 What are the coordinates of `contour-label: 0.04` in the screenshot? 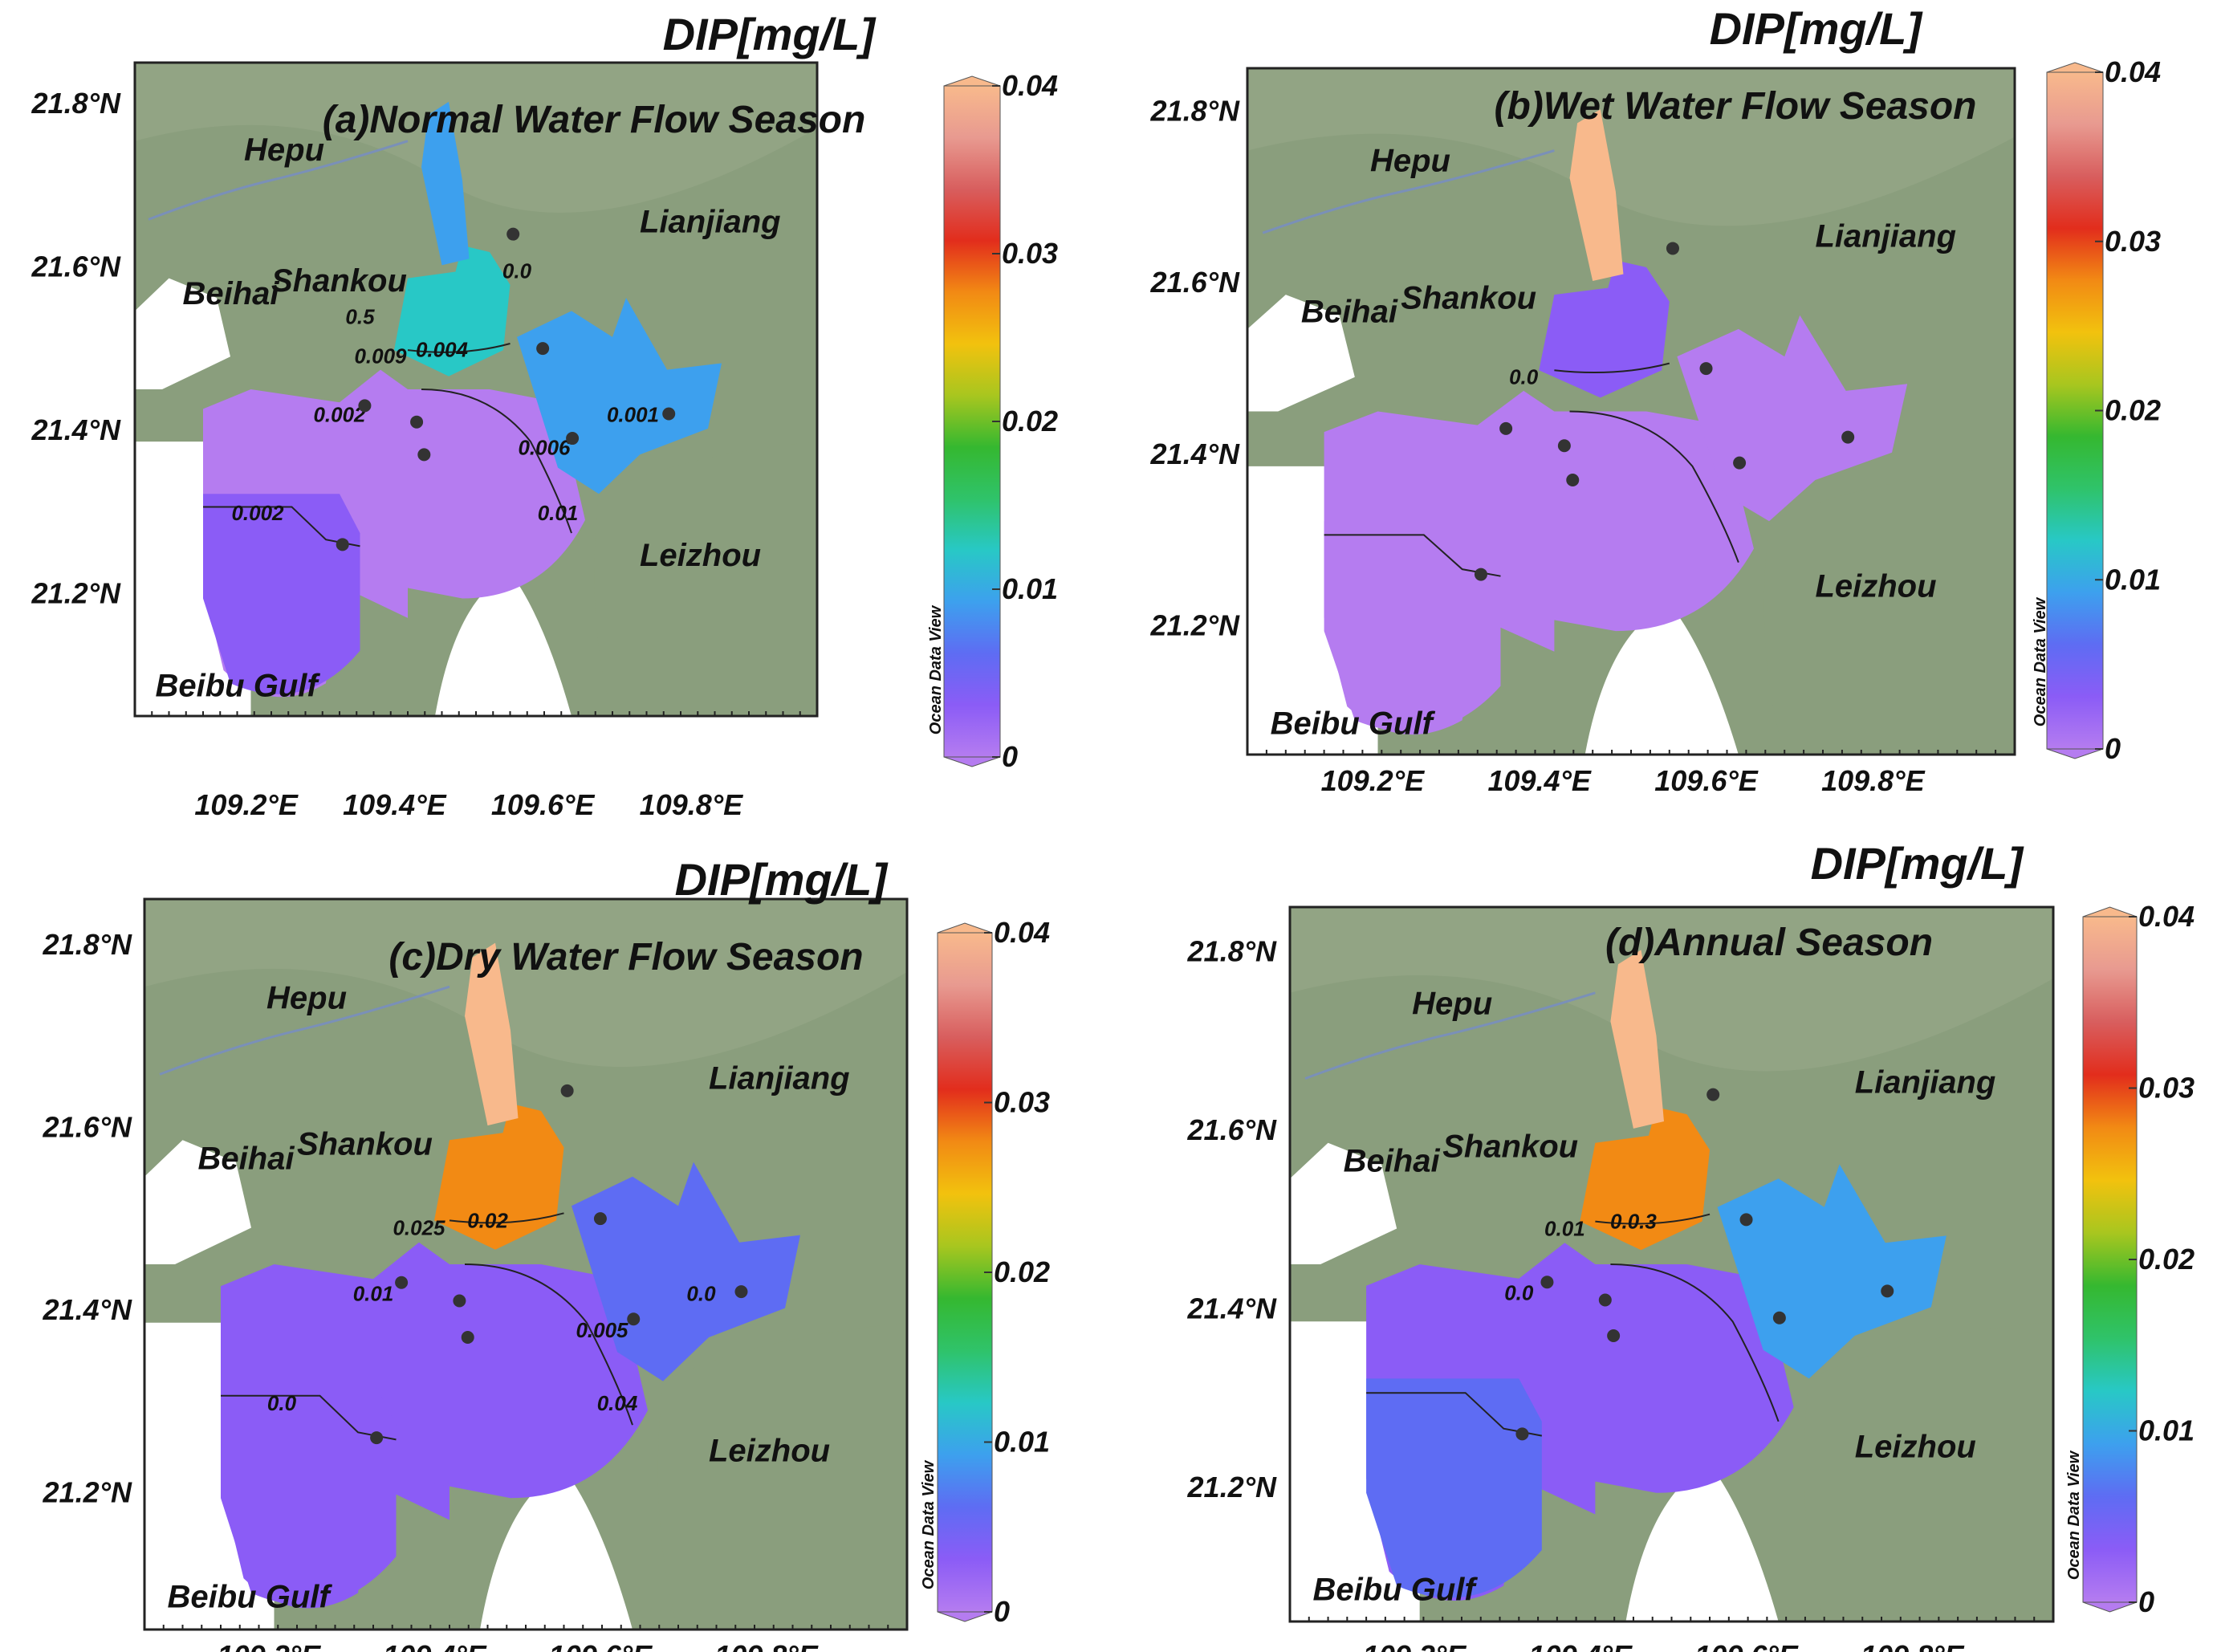 It's located at (617, 1403).